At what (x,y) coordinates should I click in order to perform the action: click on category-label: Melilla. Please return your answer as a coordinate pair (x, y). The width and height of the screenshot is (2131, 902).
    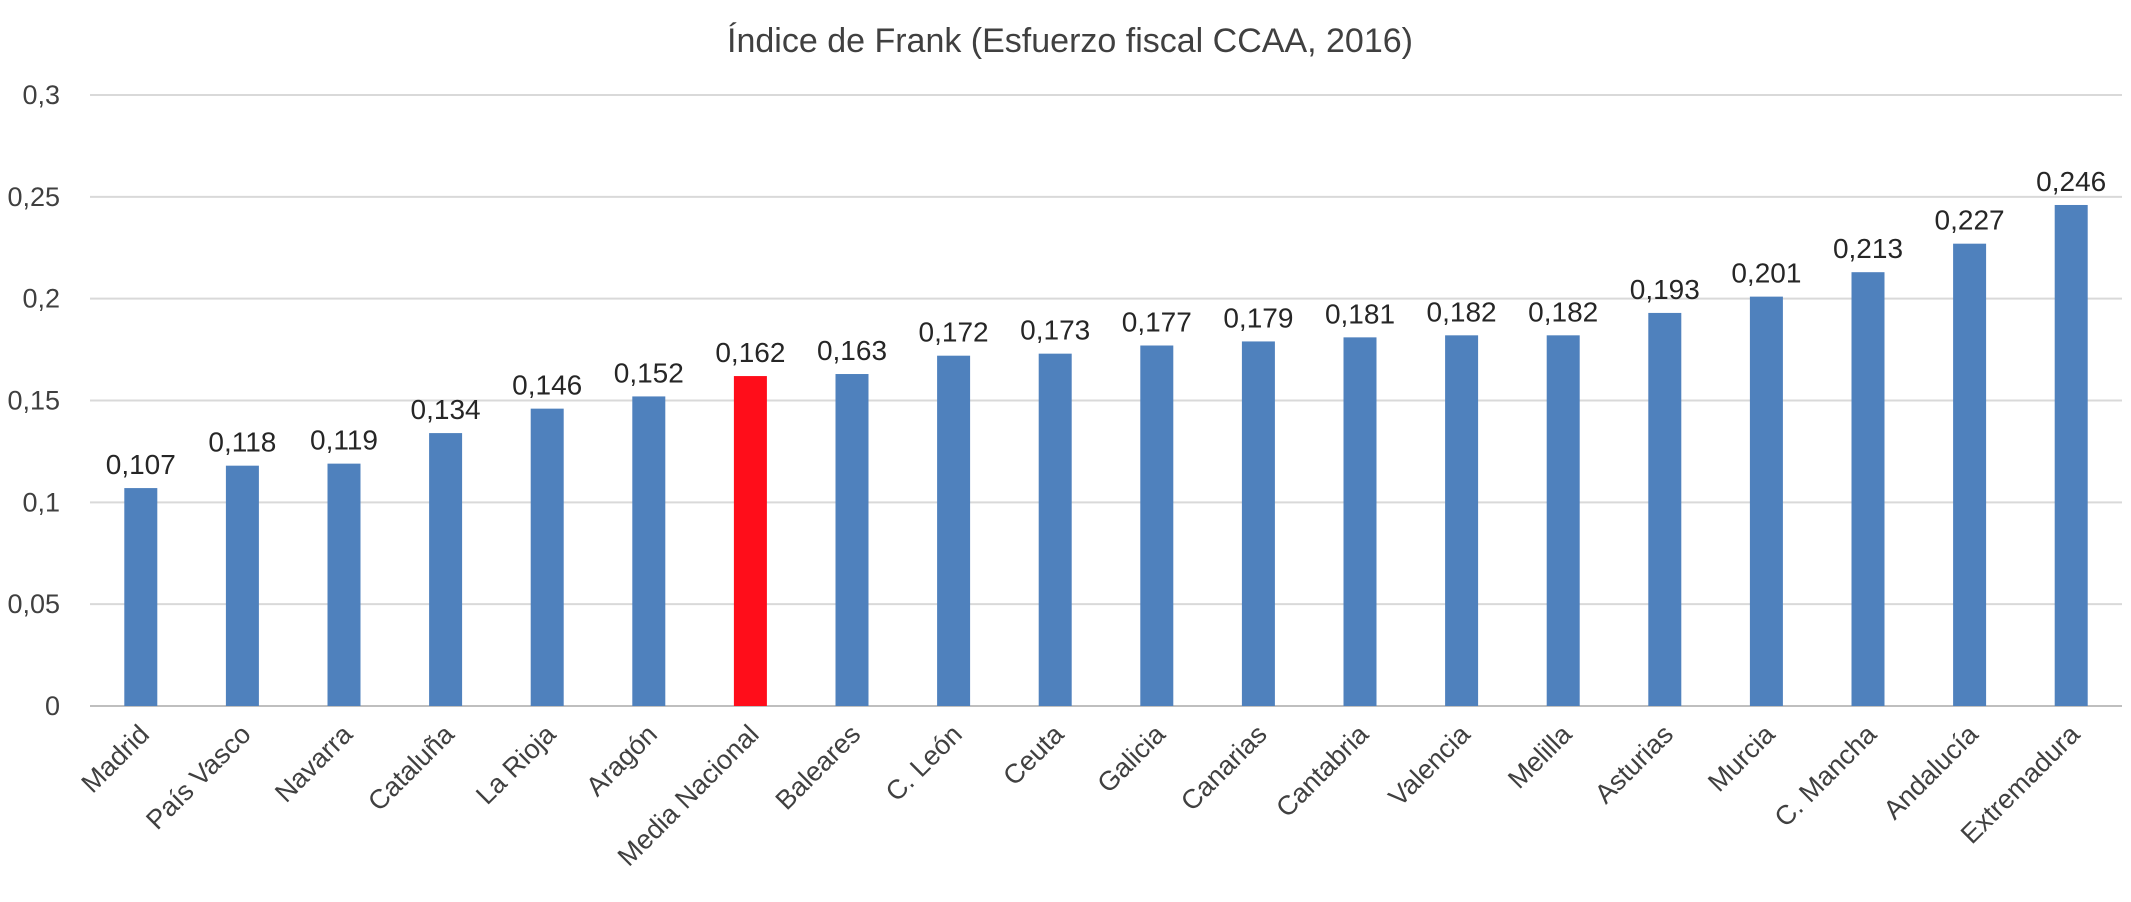
    Looking at the image, I should click on (1540, 756).